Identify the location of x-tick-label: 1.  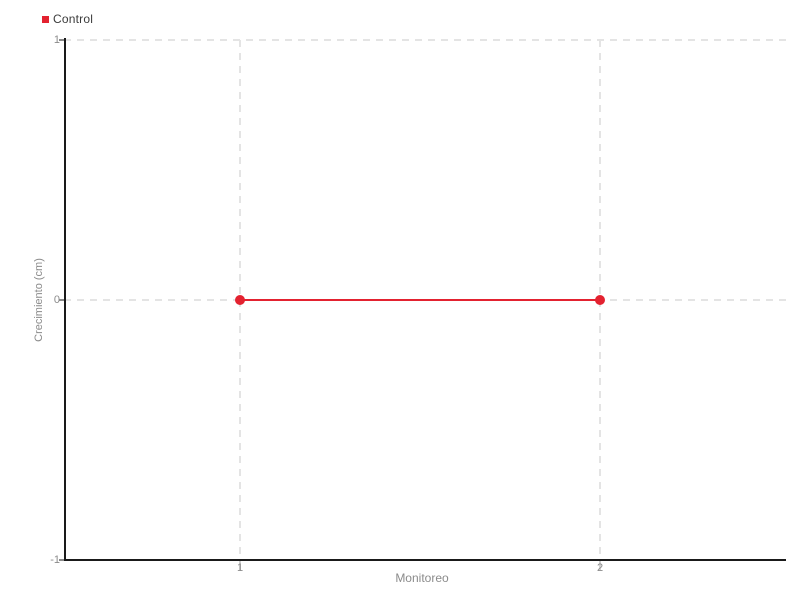
(240, 568).